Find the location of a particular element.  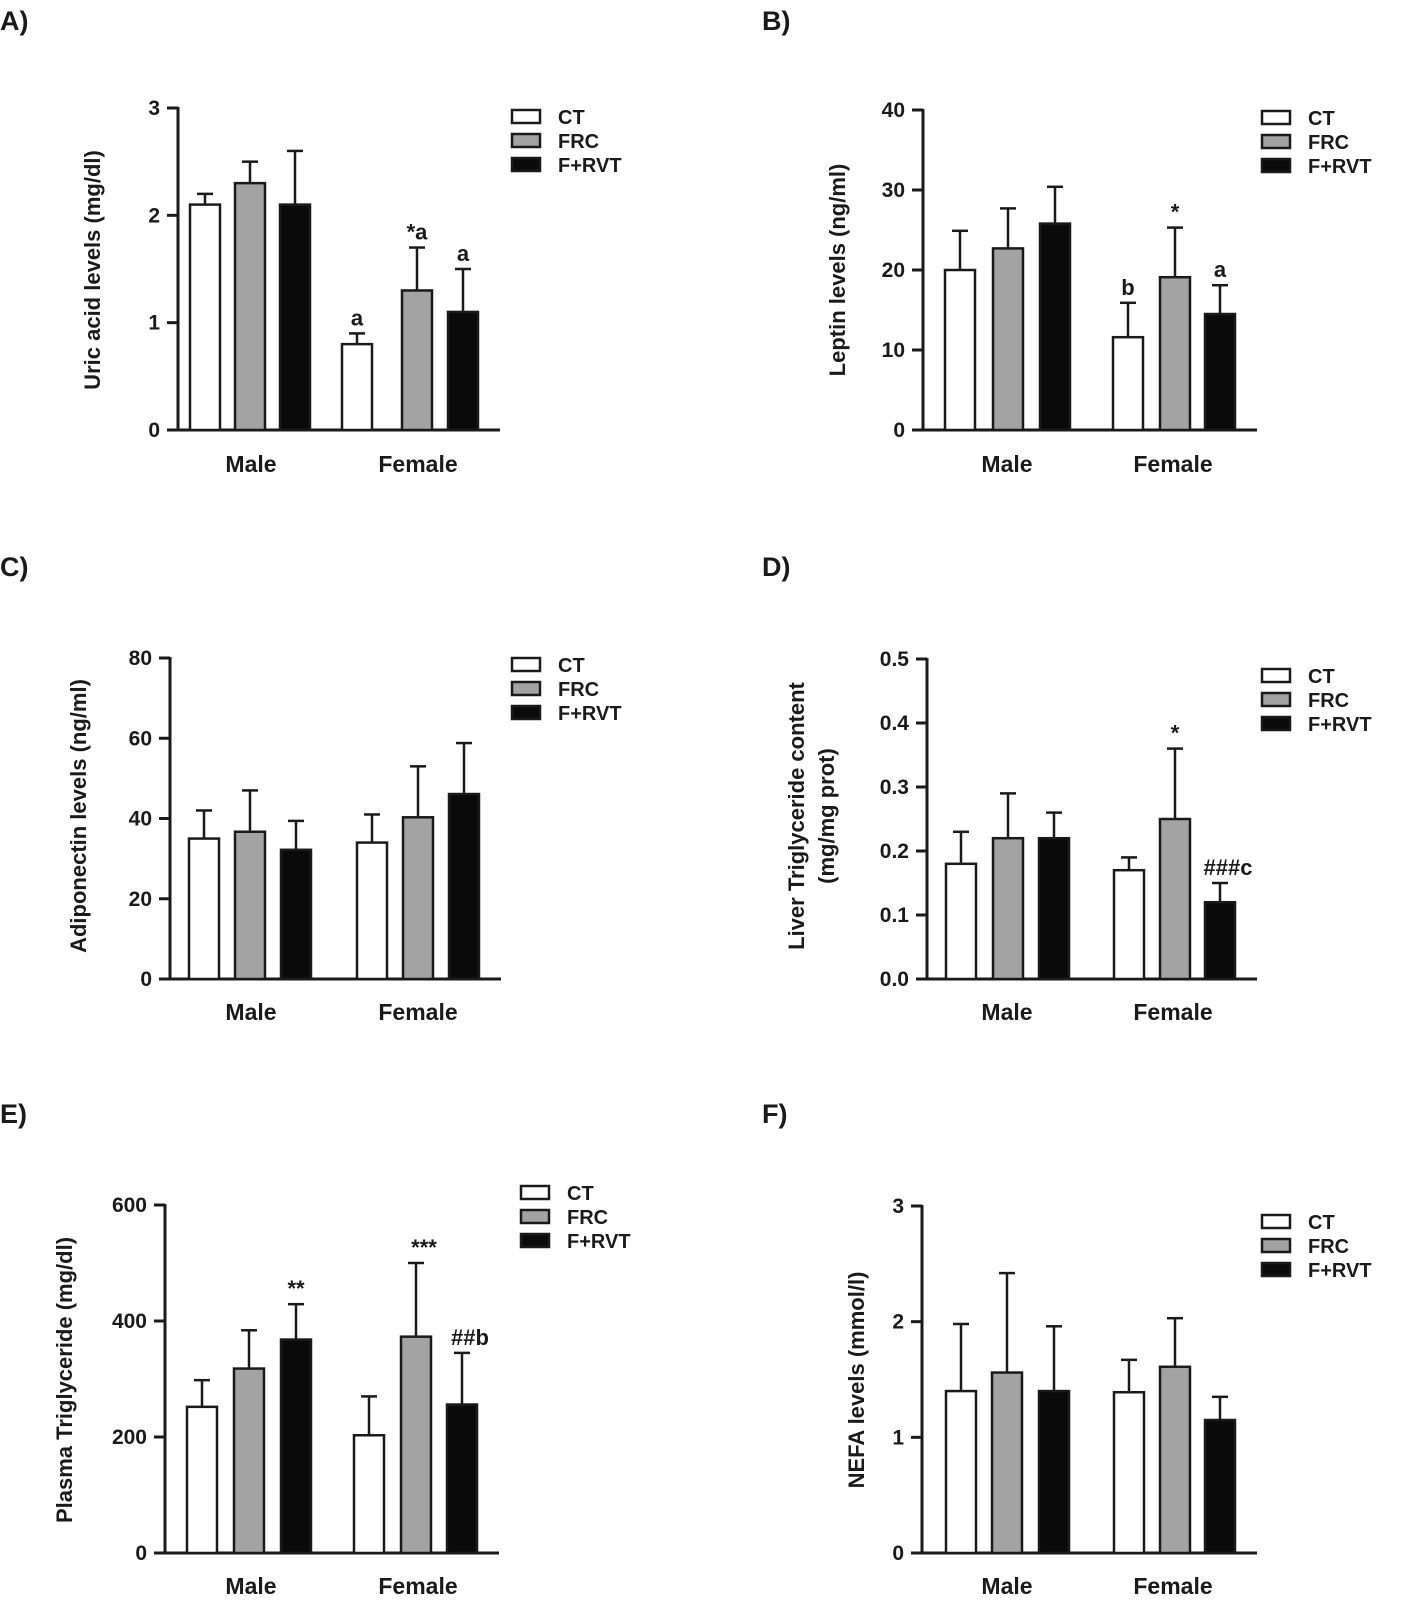

y-tick-label: 0.3 is located at coordinates (894, 787).